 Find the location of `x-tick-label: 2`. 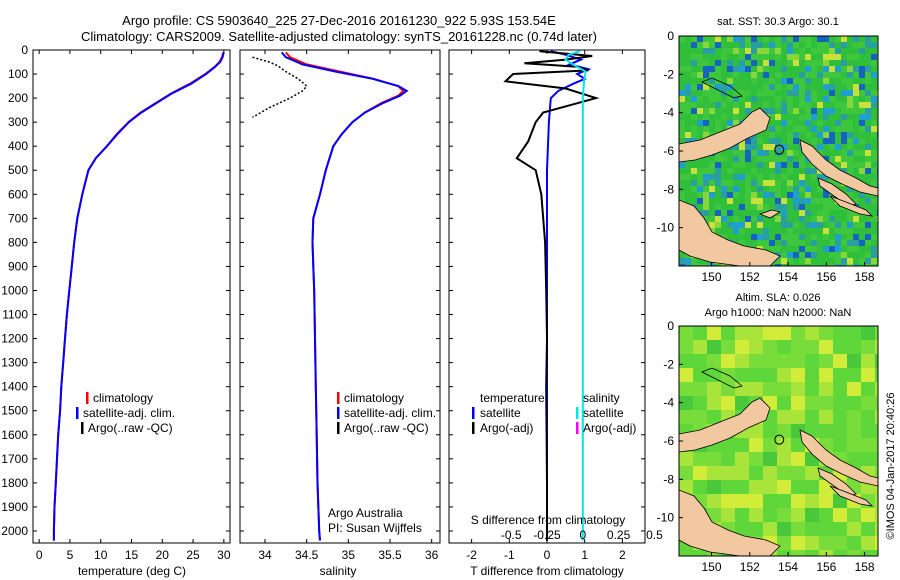

x-tick-label: 2 is located at coordinates (622, 555).